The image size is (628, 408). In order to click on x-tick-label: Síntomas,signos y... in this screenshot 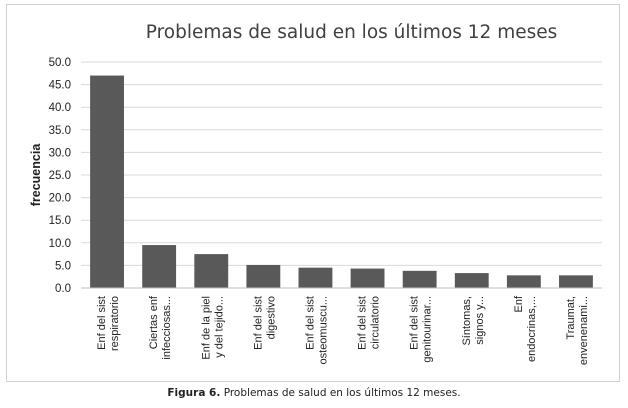, I will do `click(473, 321)`.